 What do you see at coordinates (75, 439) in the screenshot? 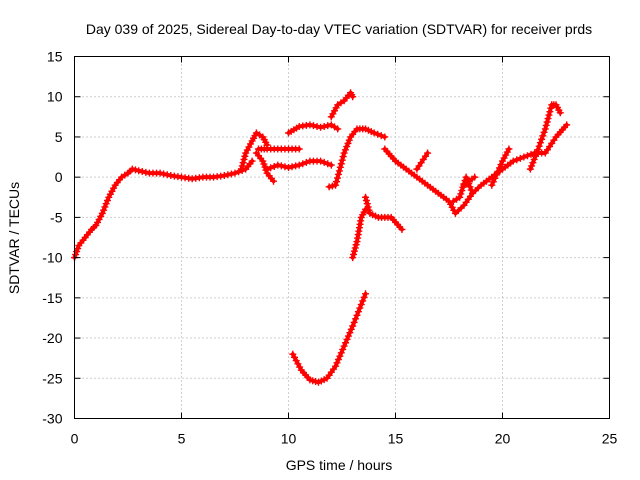
I see `x-tick-label: 0` at bounding box center [75, 439].